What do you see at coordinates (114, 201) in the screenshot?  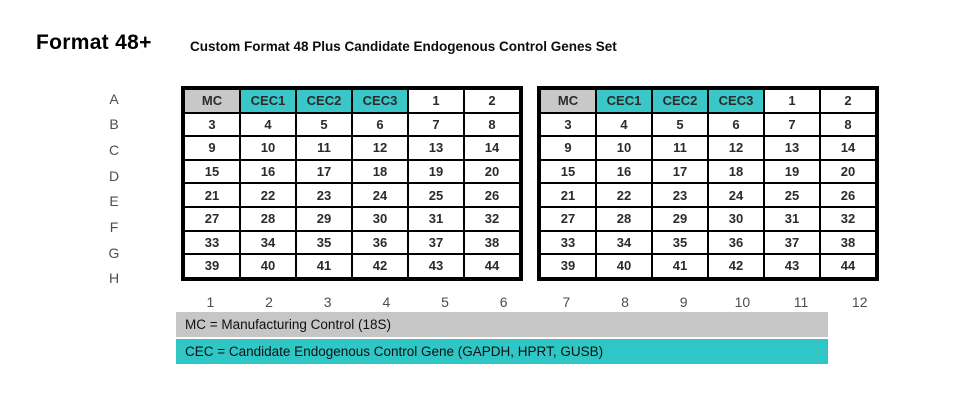 I see `row-label: E` at bounding box center [114, 201].